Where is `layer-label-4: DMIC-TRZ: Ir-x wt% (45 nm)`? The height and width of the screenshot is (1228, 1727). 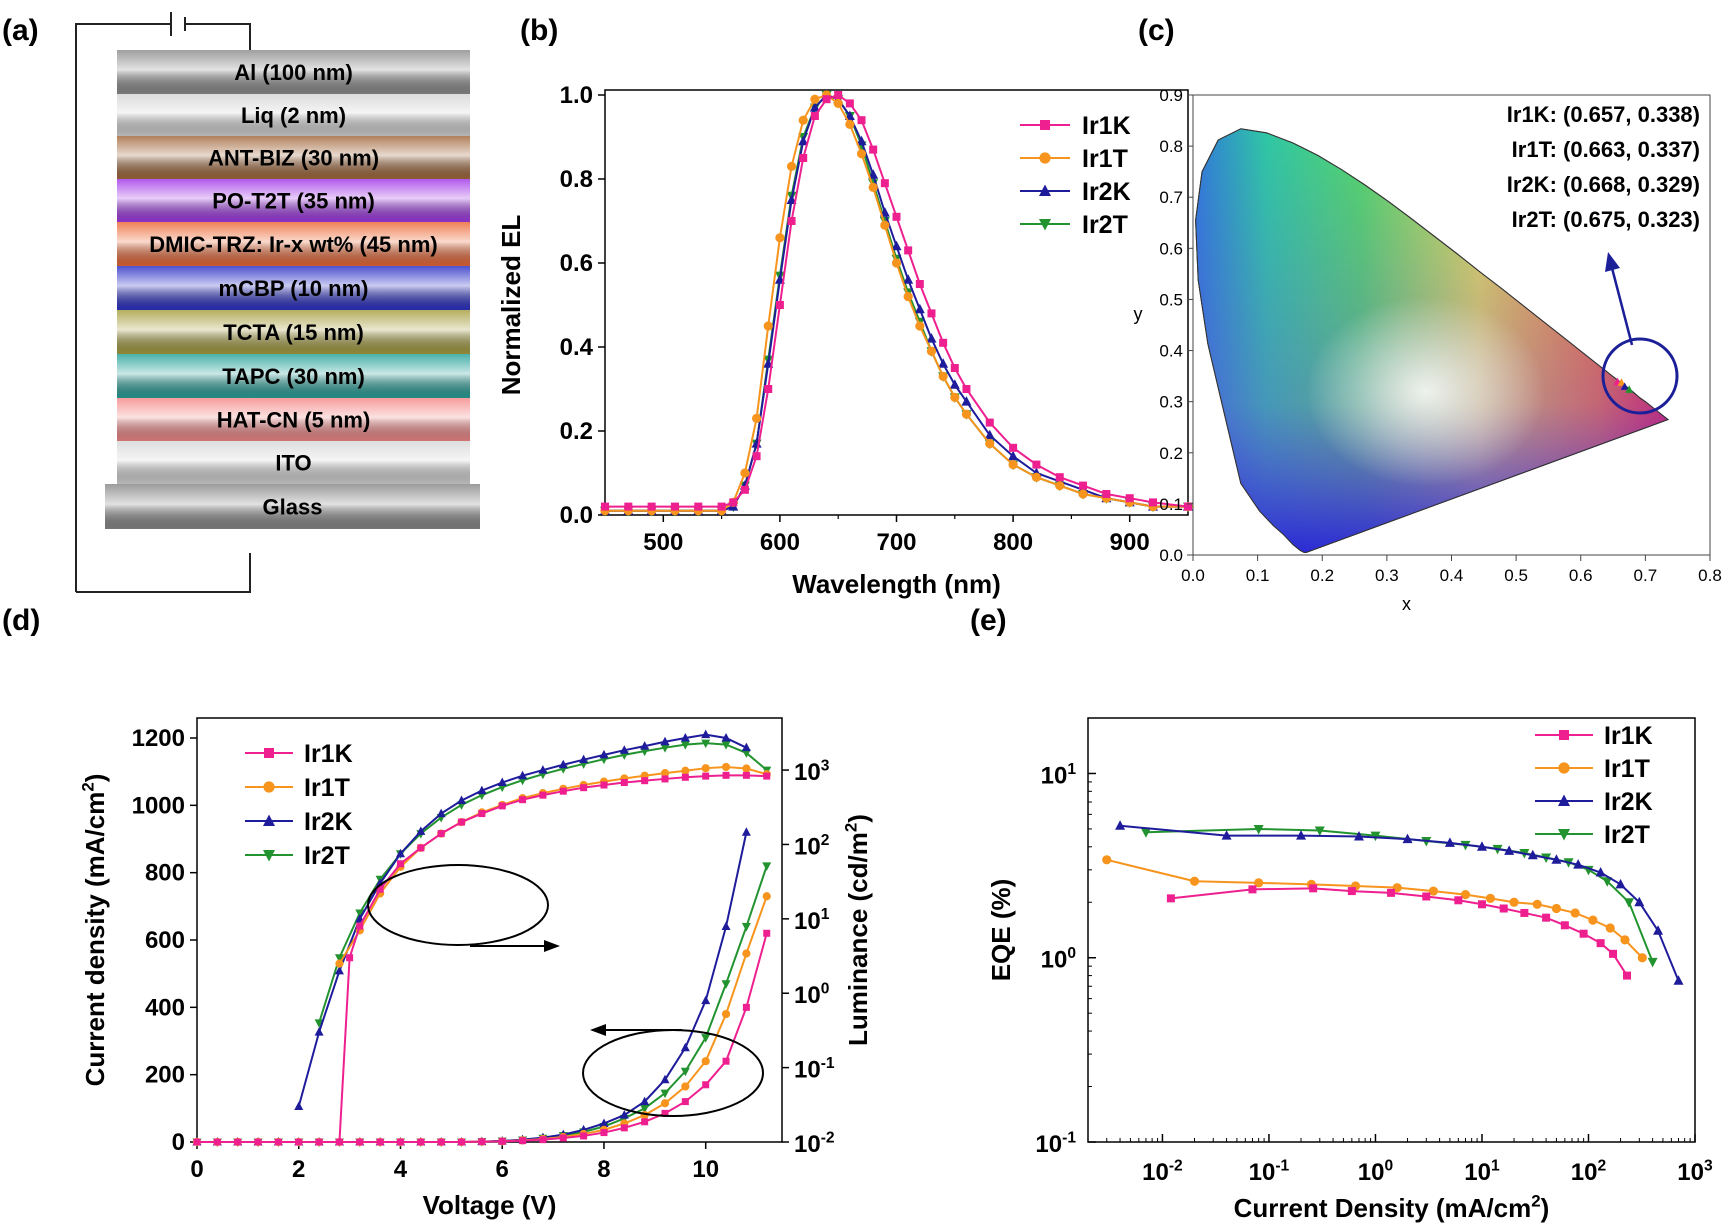
layer-label-4: DMIC-TRZ: Ir-x wt% (45 nm) is located at coordinates (293, 244).